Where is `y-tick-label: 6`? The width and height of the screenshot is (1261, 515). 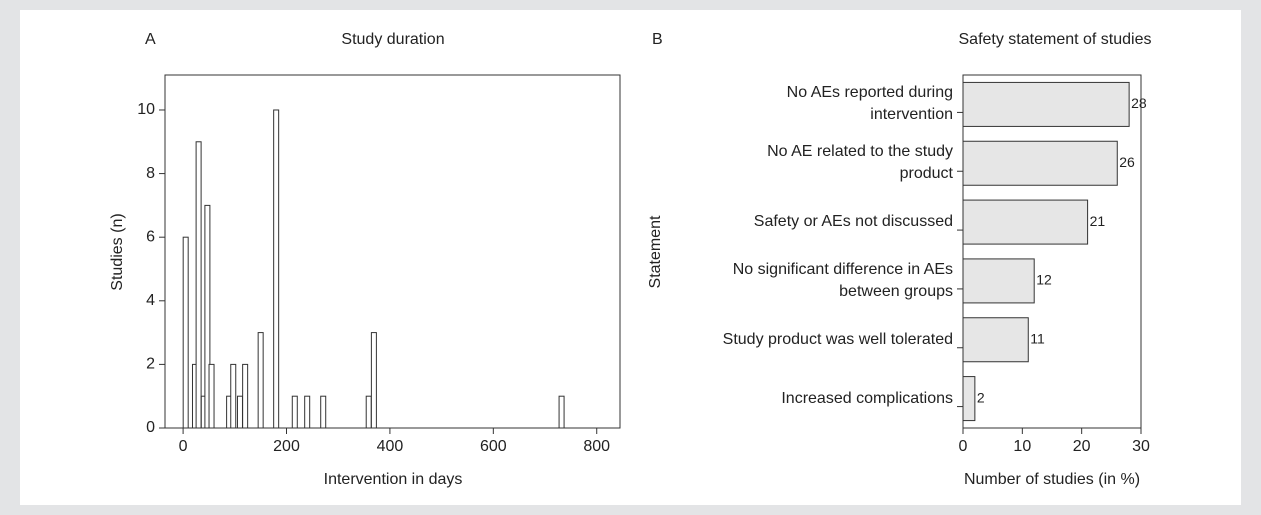
y-tick-label: 6 is located at coordinates (150, 236).